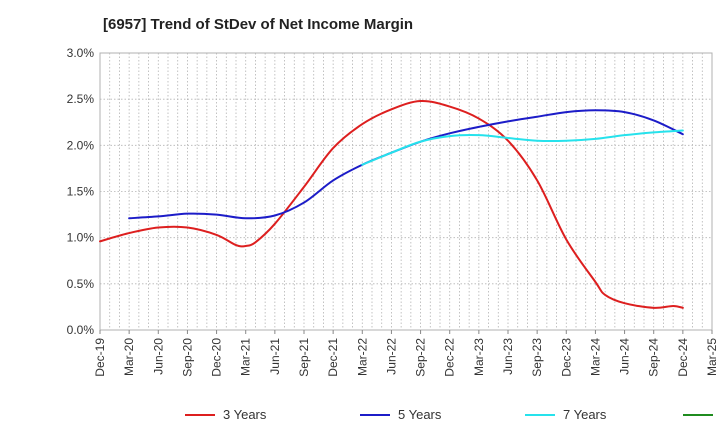 This screenshot has width=720, height=445. What do you see at coordinates (420, 414) in the screenshot?
I see `legend-label: 5 Years` at bounding box center [420, 414].